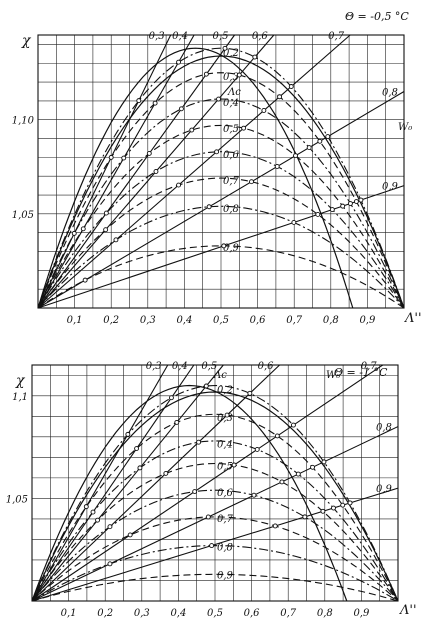  What do you see at coordinates (154, 366) in the screenshot?
I see `ray-label: 0,3` at bounding box center [154, 366].